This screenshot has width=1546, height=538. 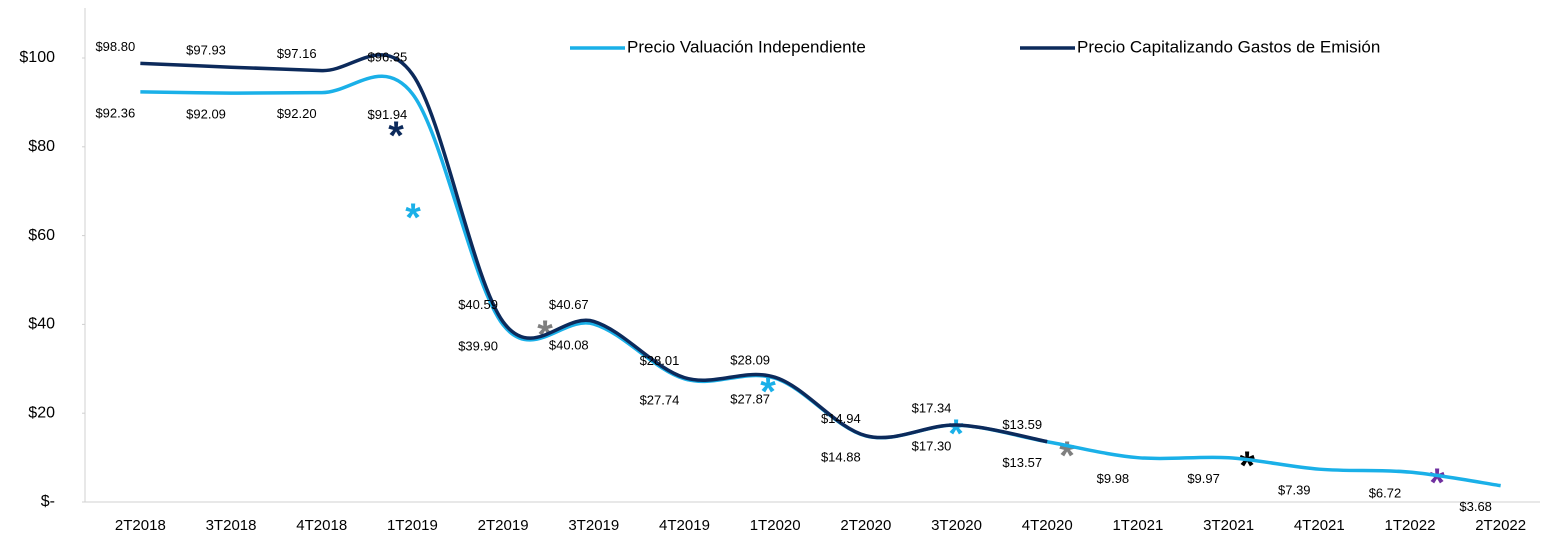 What do you see at coordinates (321, 525) in the screenshot?
I see `x-tick-label: 4T2018` at bounding box center [321, 525].